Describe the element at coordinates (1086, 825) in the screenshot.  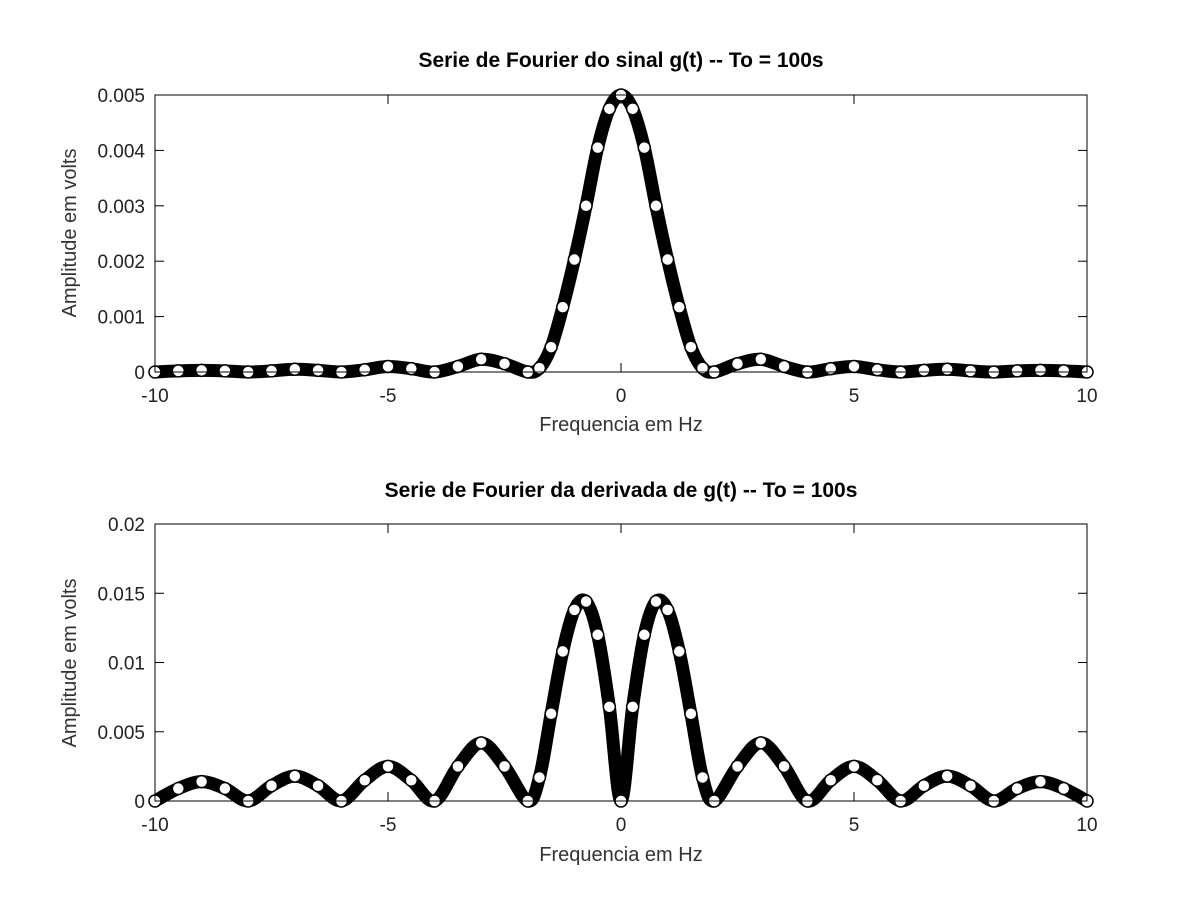
I see `x-tick-label: 10` at that location.